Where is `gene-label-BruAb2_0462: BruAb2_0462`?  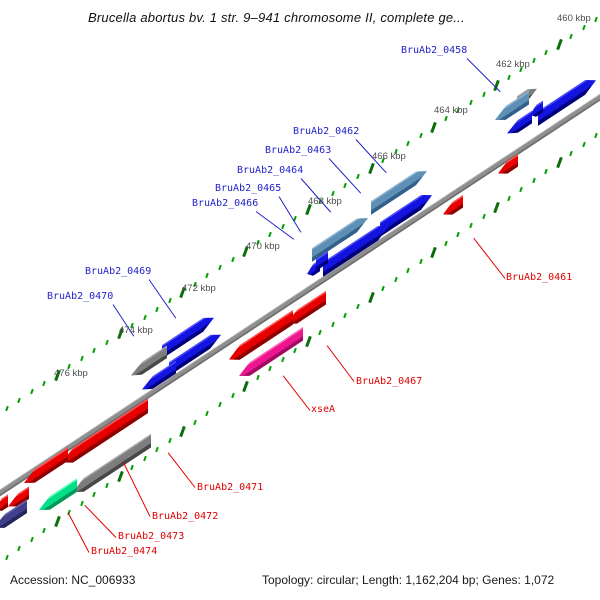 gene-label-BruAb2_0462: BruAb2_0462 is located at coordinates (326, 131).